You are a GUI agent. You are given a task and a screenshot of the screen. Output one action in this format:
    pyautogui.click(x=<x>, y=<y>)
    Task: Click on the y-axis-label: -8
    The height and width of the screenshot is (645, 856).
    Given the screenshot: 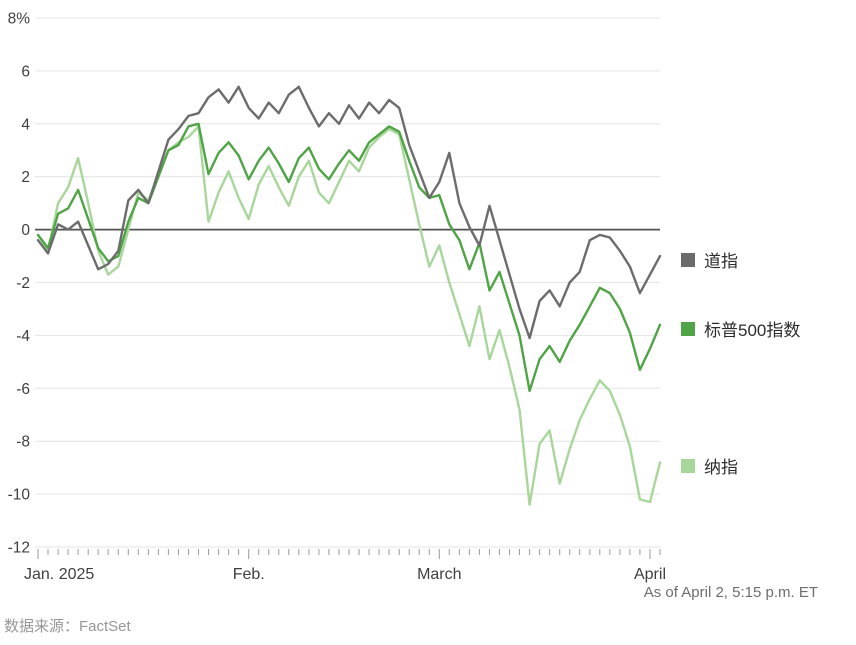 What is the action you would take?
    pyautogui.click(x=23, y=442)
    